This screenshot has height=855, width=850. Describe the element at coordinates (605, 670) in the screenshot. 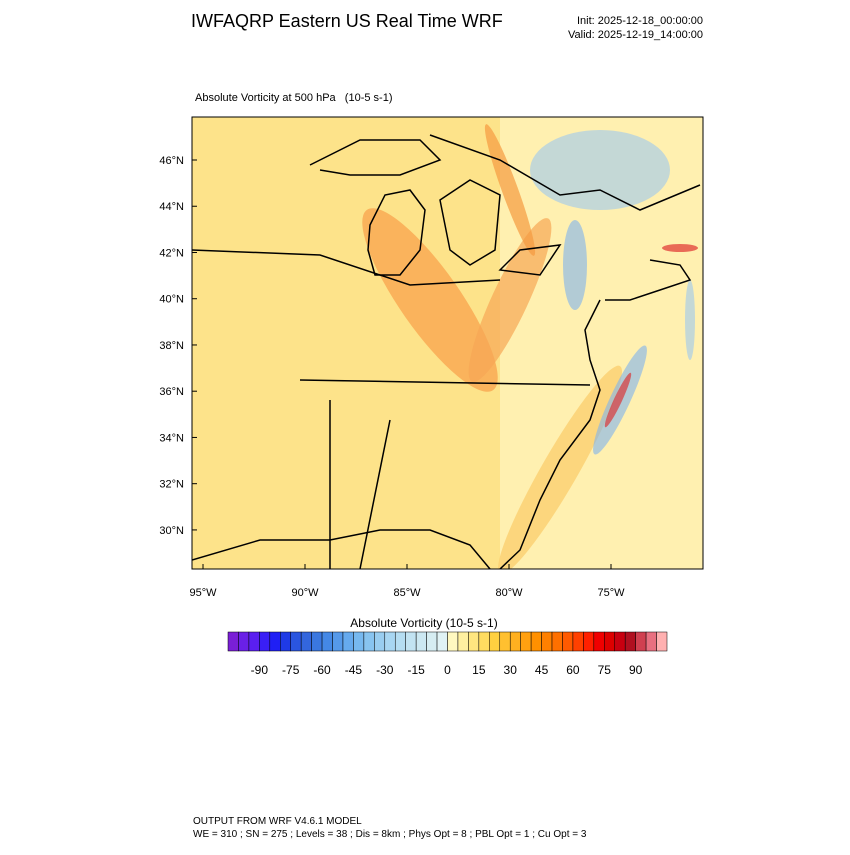

I see `colorbar-tick-label: 75` at that location.